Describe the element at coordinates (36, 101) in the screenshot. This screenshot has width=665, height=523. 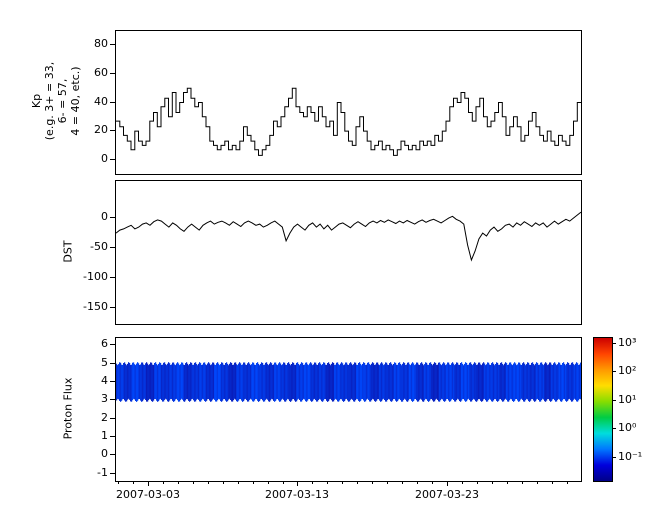
I see `kp-axis-label-line: Kp` at that location.